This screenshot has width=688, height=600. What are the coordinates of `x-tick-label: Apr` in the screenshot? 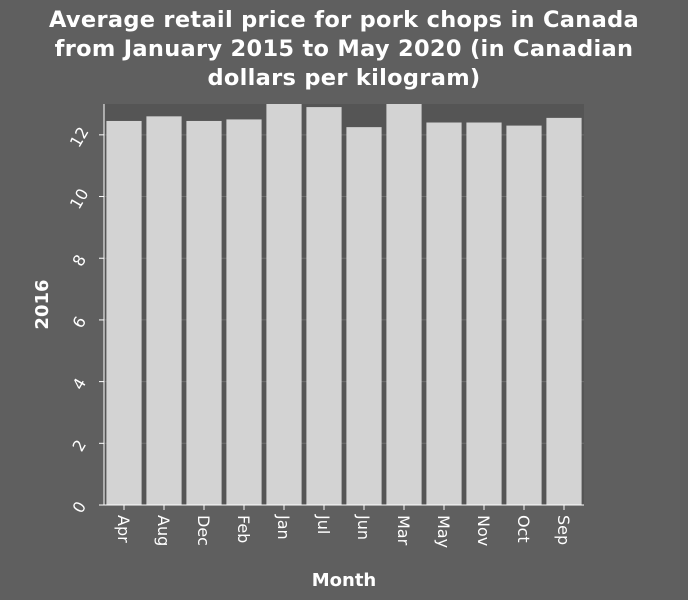 It's located at (123, 529).